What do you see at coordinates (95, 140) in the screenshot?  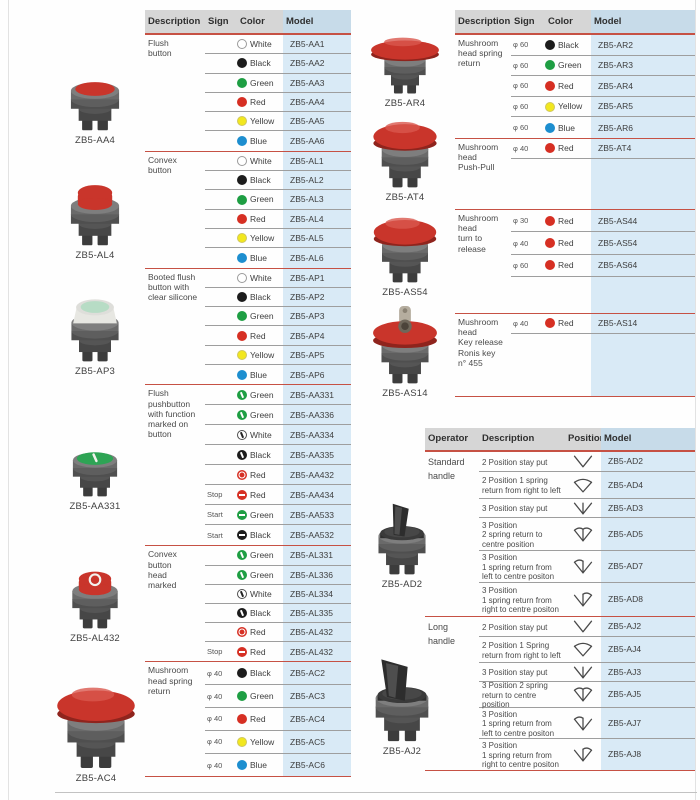 I see `photo-label: ZB5-AA4` at bounding box center [95, 140].